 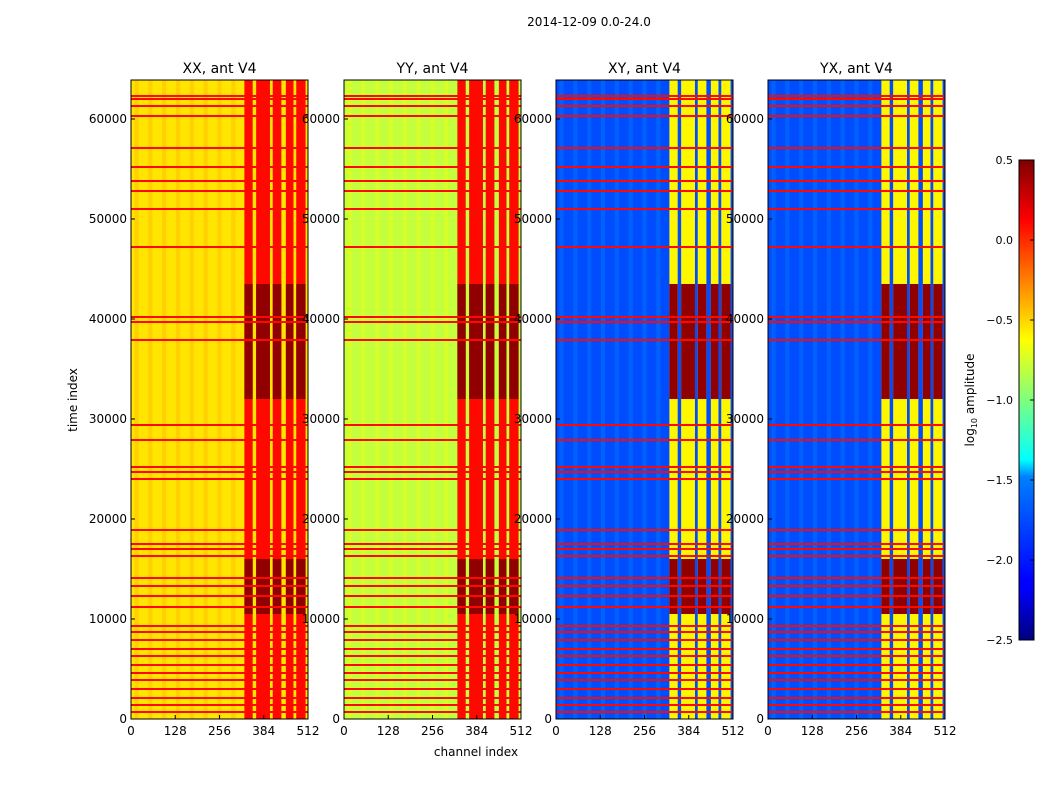 I want to click on panel-2-y-tick-label: 50000, so click(x=533, y=219).